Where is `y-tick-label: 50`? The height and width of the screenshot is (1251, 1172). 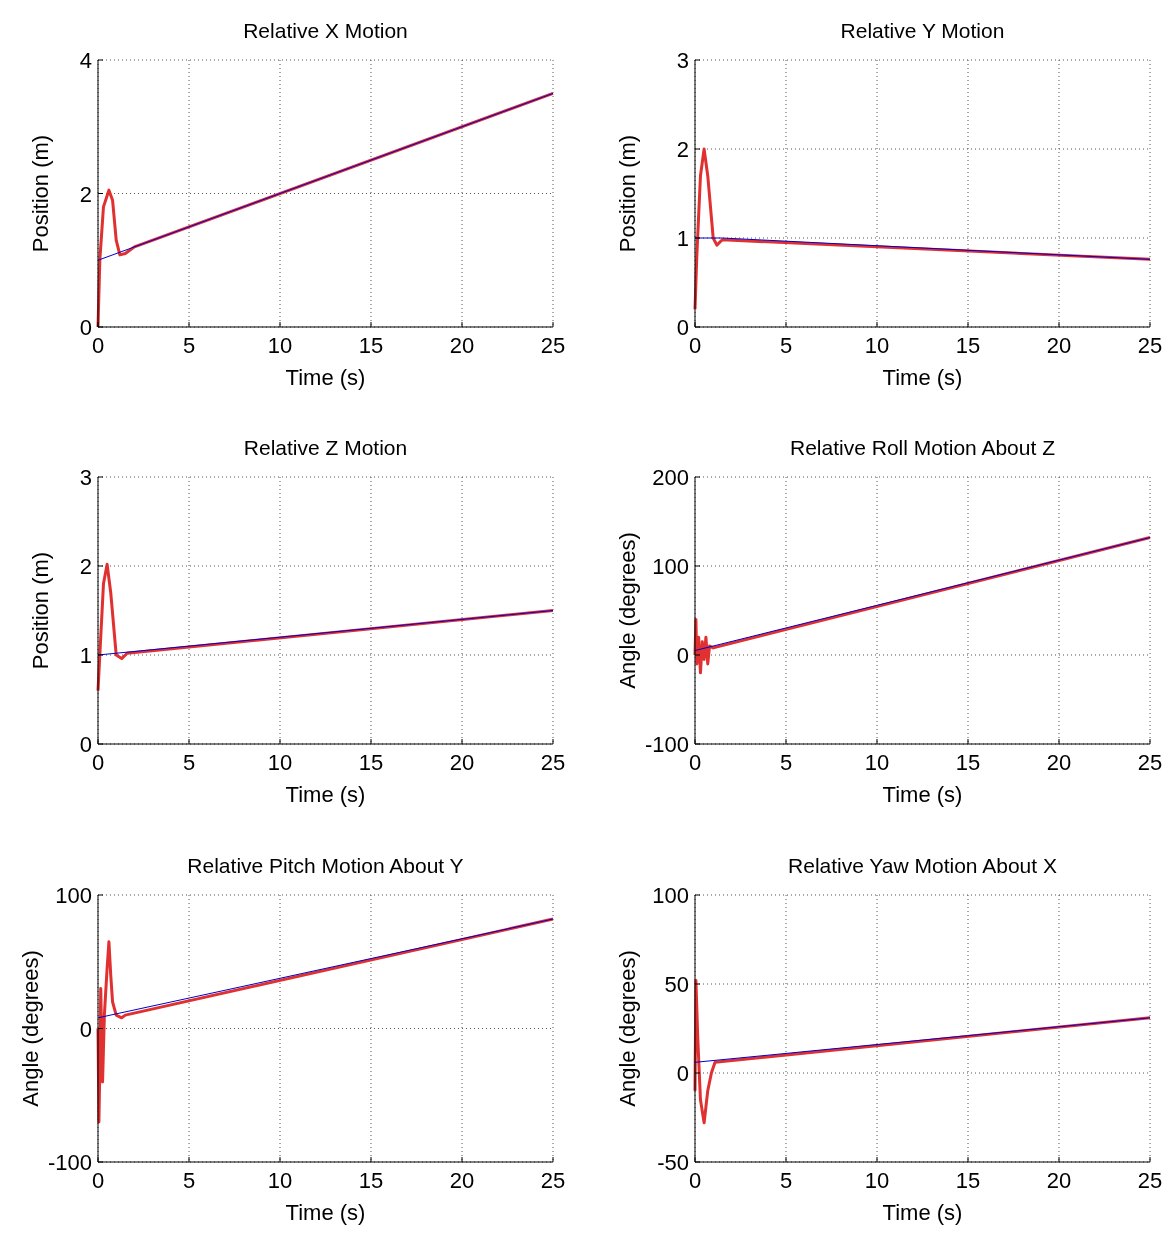 y-tick-label: 50 is located at coordinates (676, 984).